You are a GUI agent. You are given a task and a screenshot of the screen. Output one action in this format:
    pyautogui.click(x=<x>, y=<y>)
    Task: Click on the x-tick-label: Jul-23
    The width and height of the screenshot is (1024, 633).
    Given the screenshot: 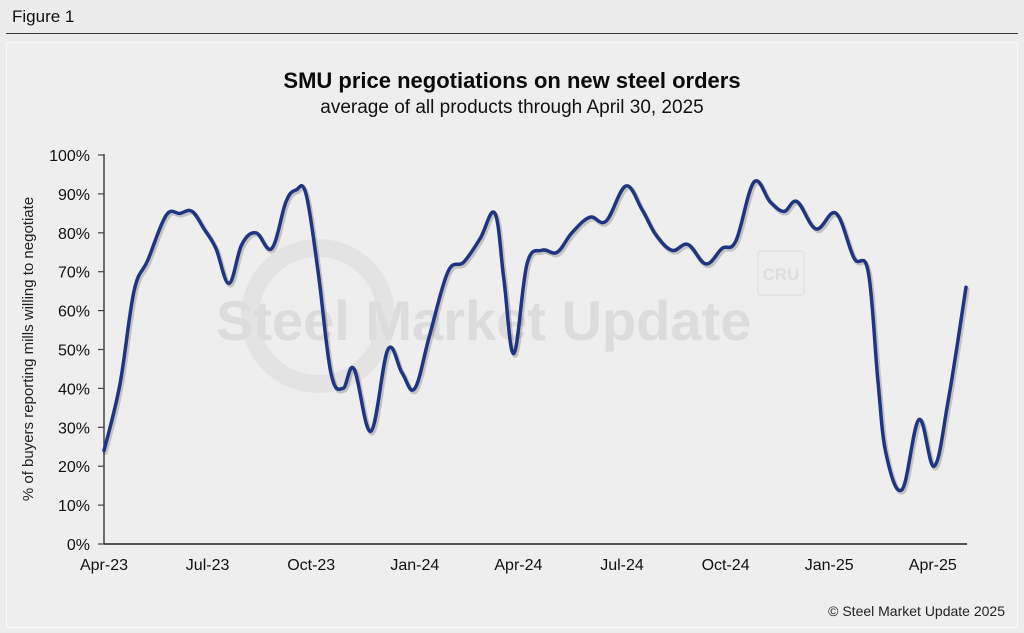 What is the action you would take?
    pyautogui.click(x=208, y=565)
    